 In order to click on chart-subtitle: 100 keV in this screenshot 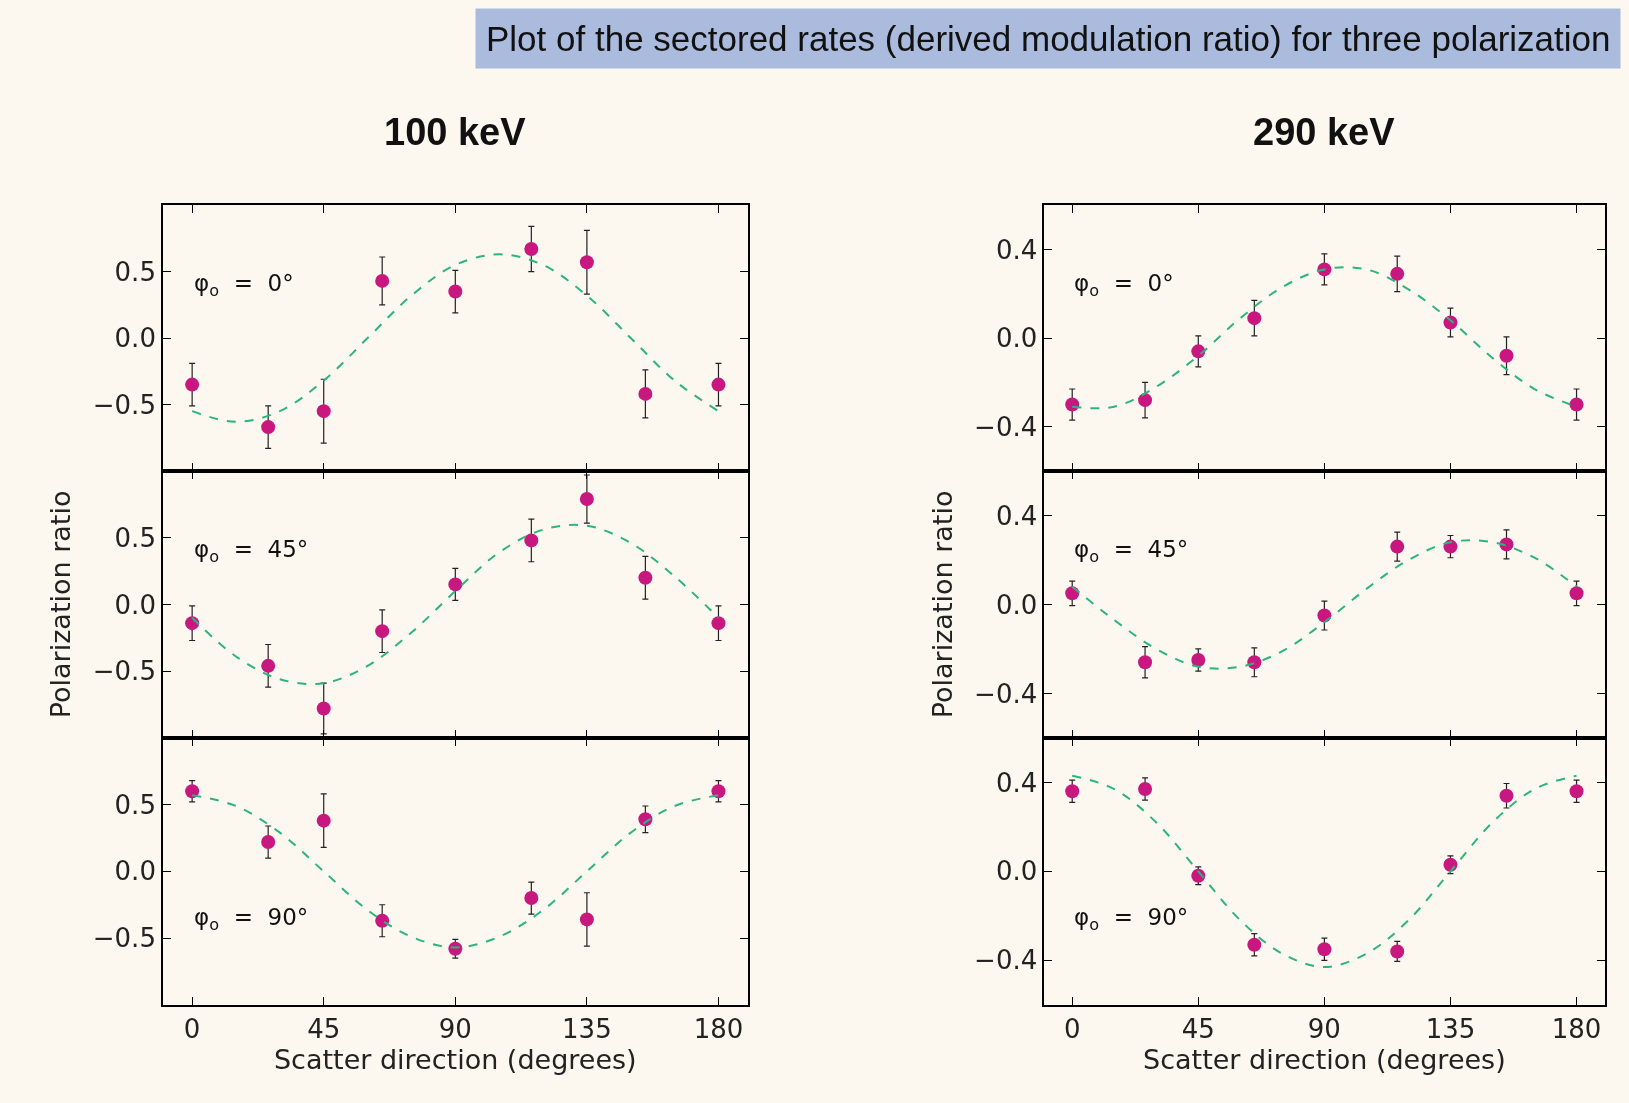, I will do `click(455, 132)`.